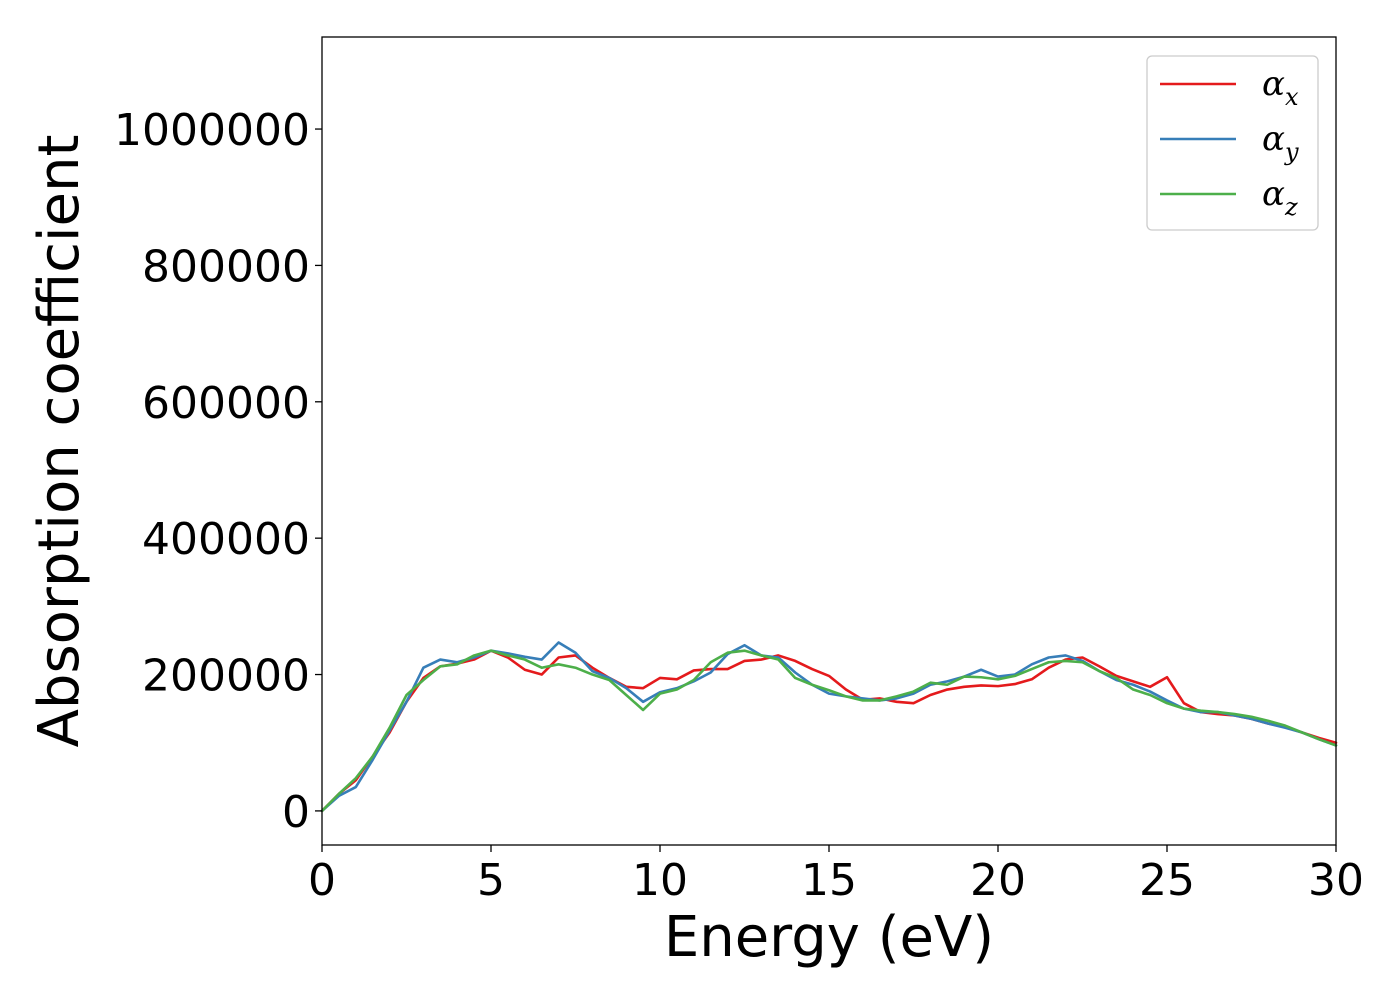 The image size is (1400, 1000). I want to click on y-axis-title: Absorption coefficient, so click(59, 441).